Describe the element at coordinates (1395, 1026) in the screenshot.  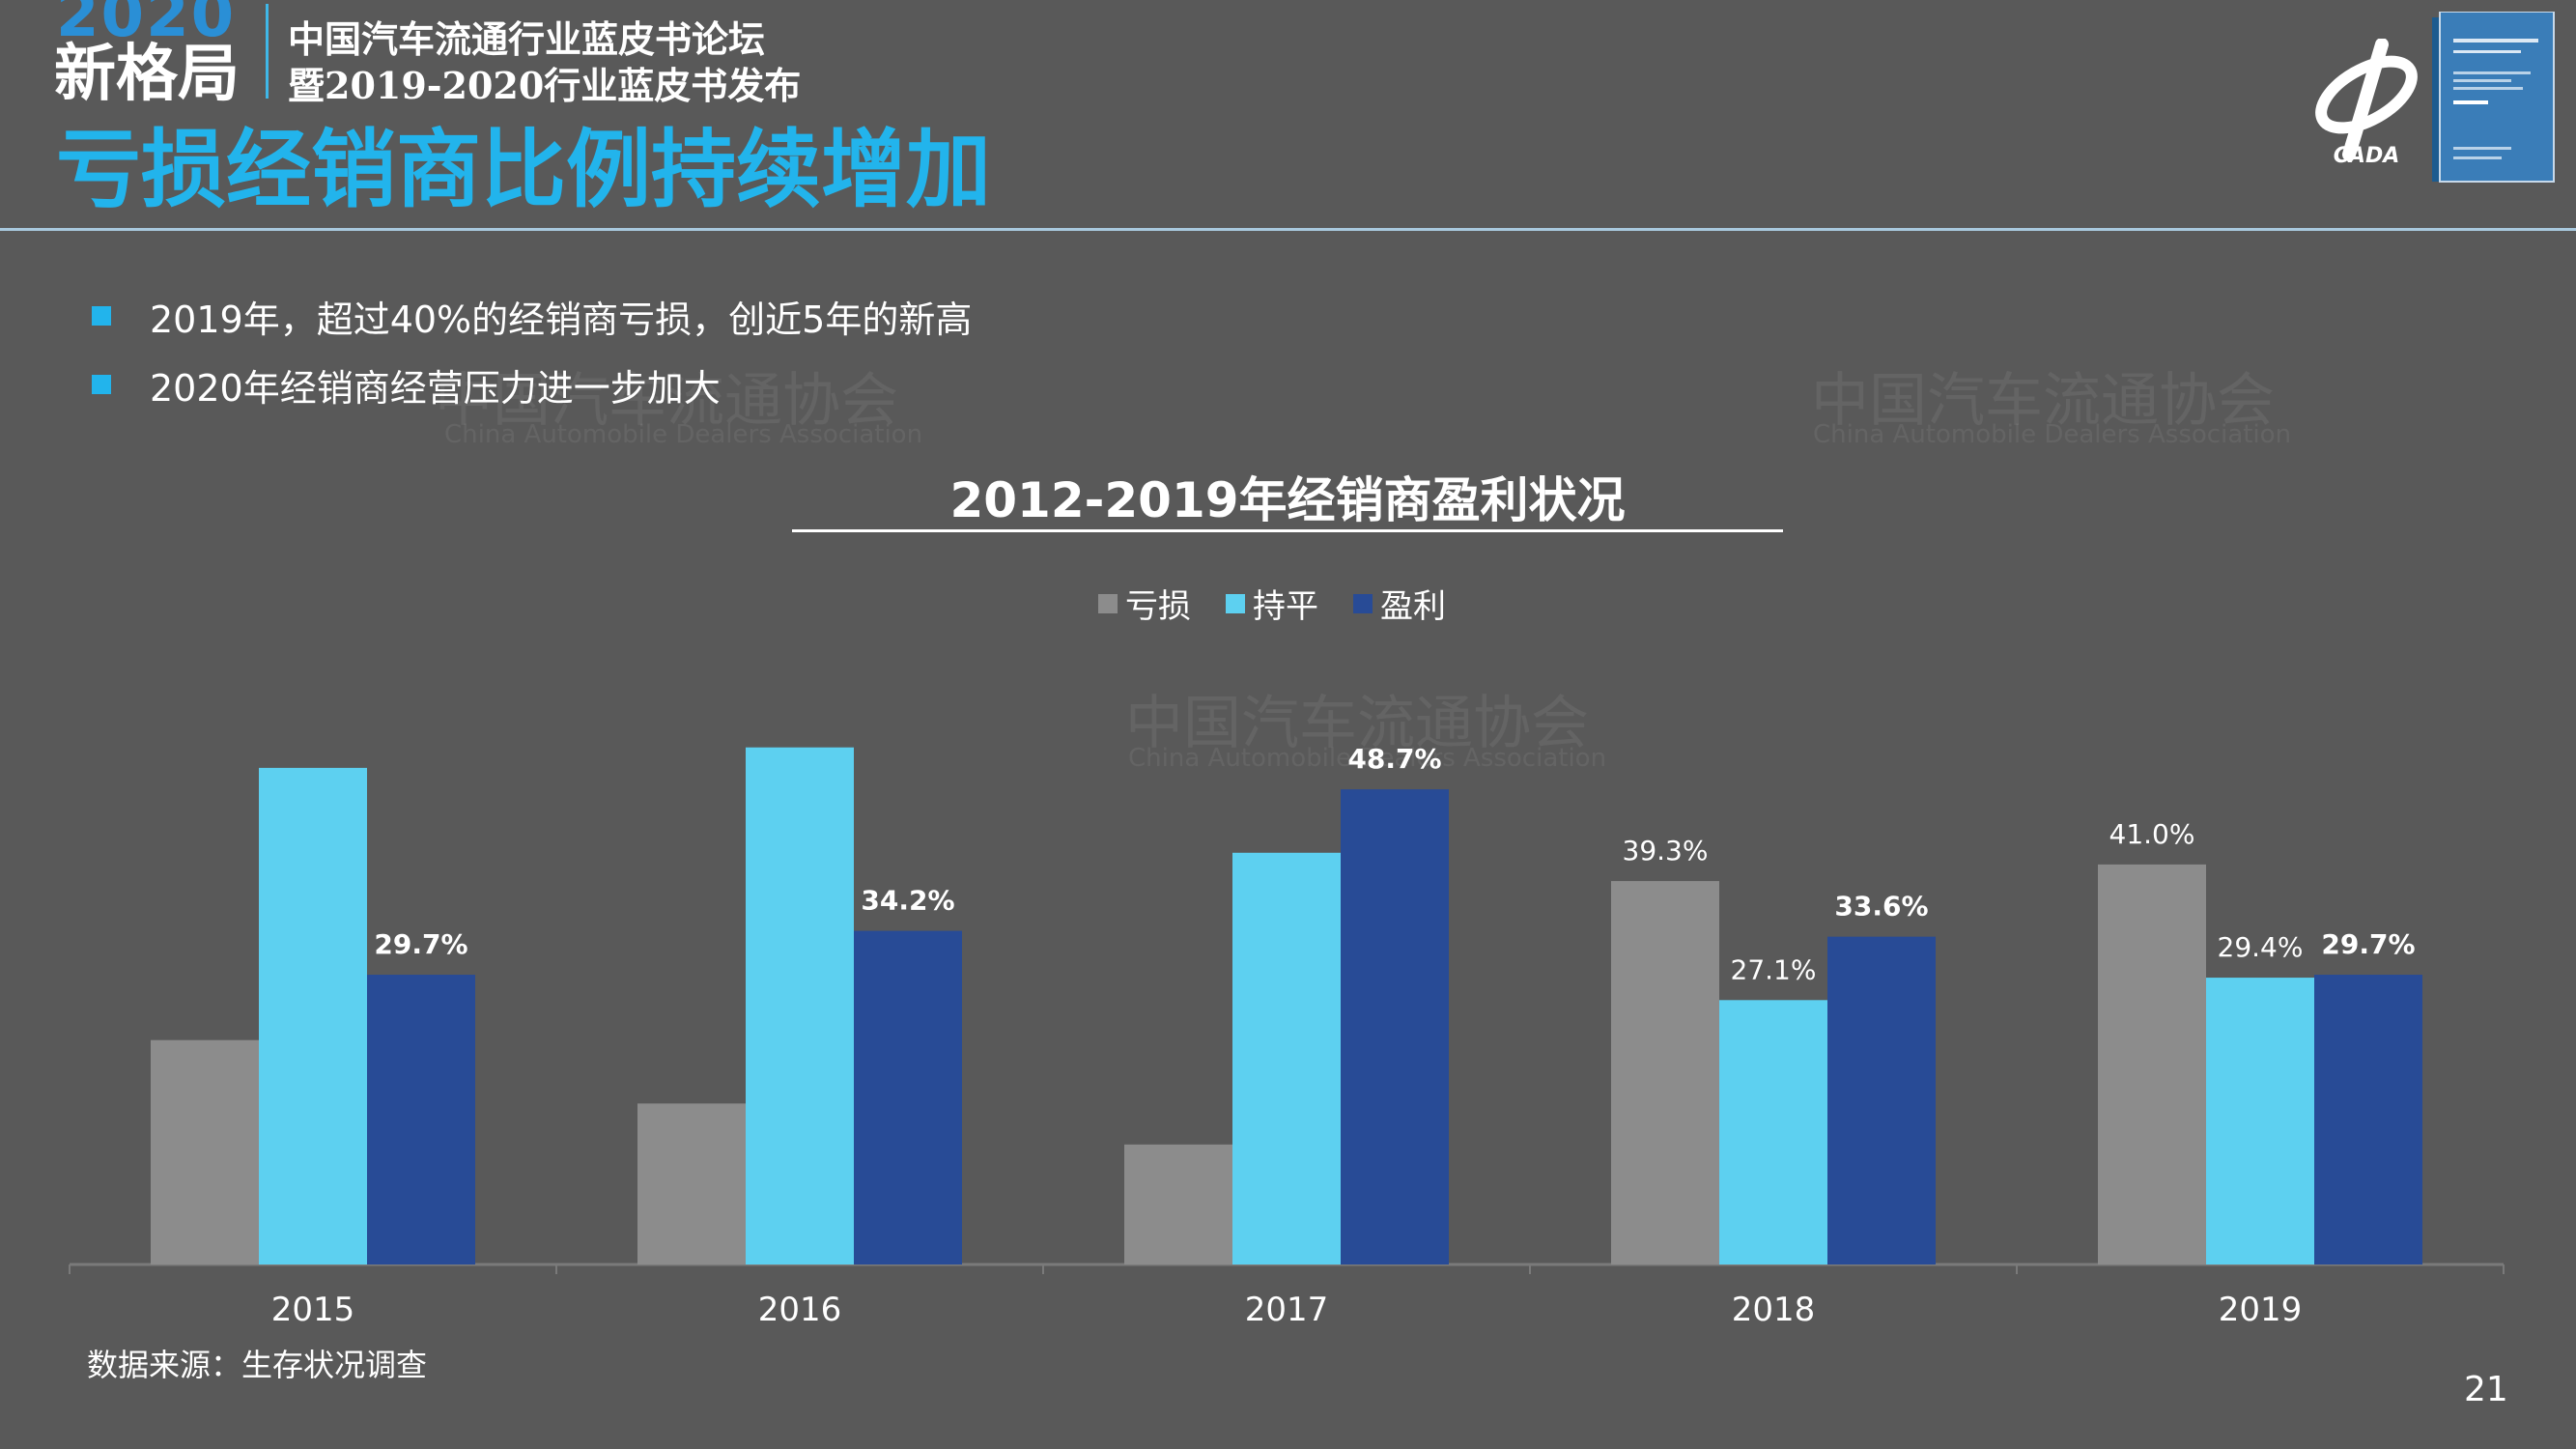
I see `bar-盈利-2017` at that location.